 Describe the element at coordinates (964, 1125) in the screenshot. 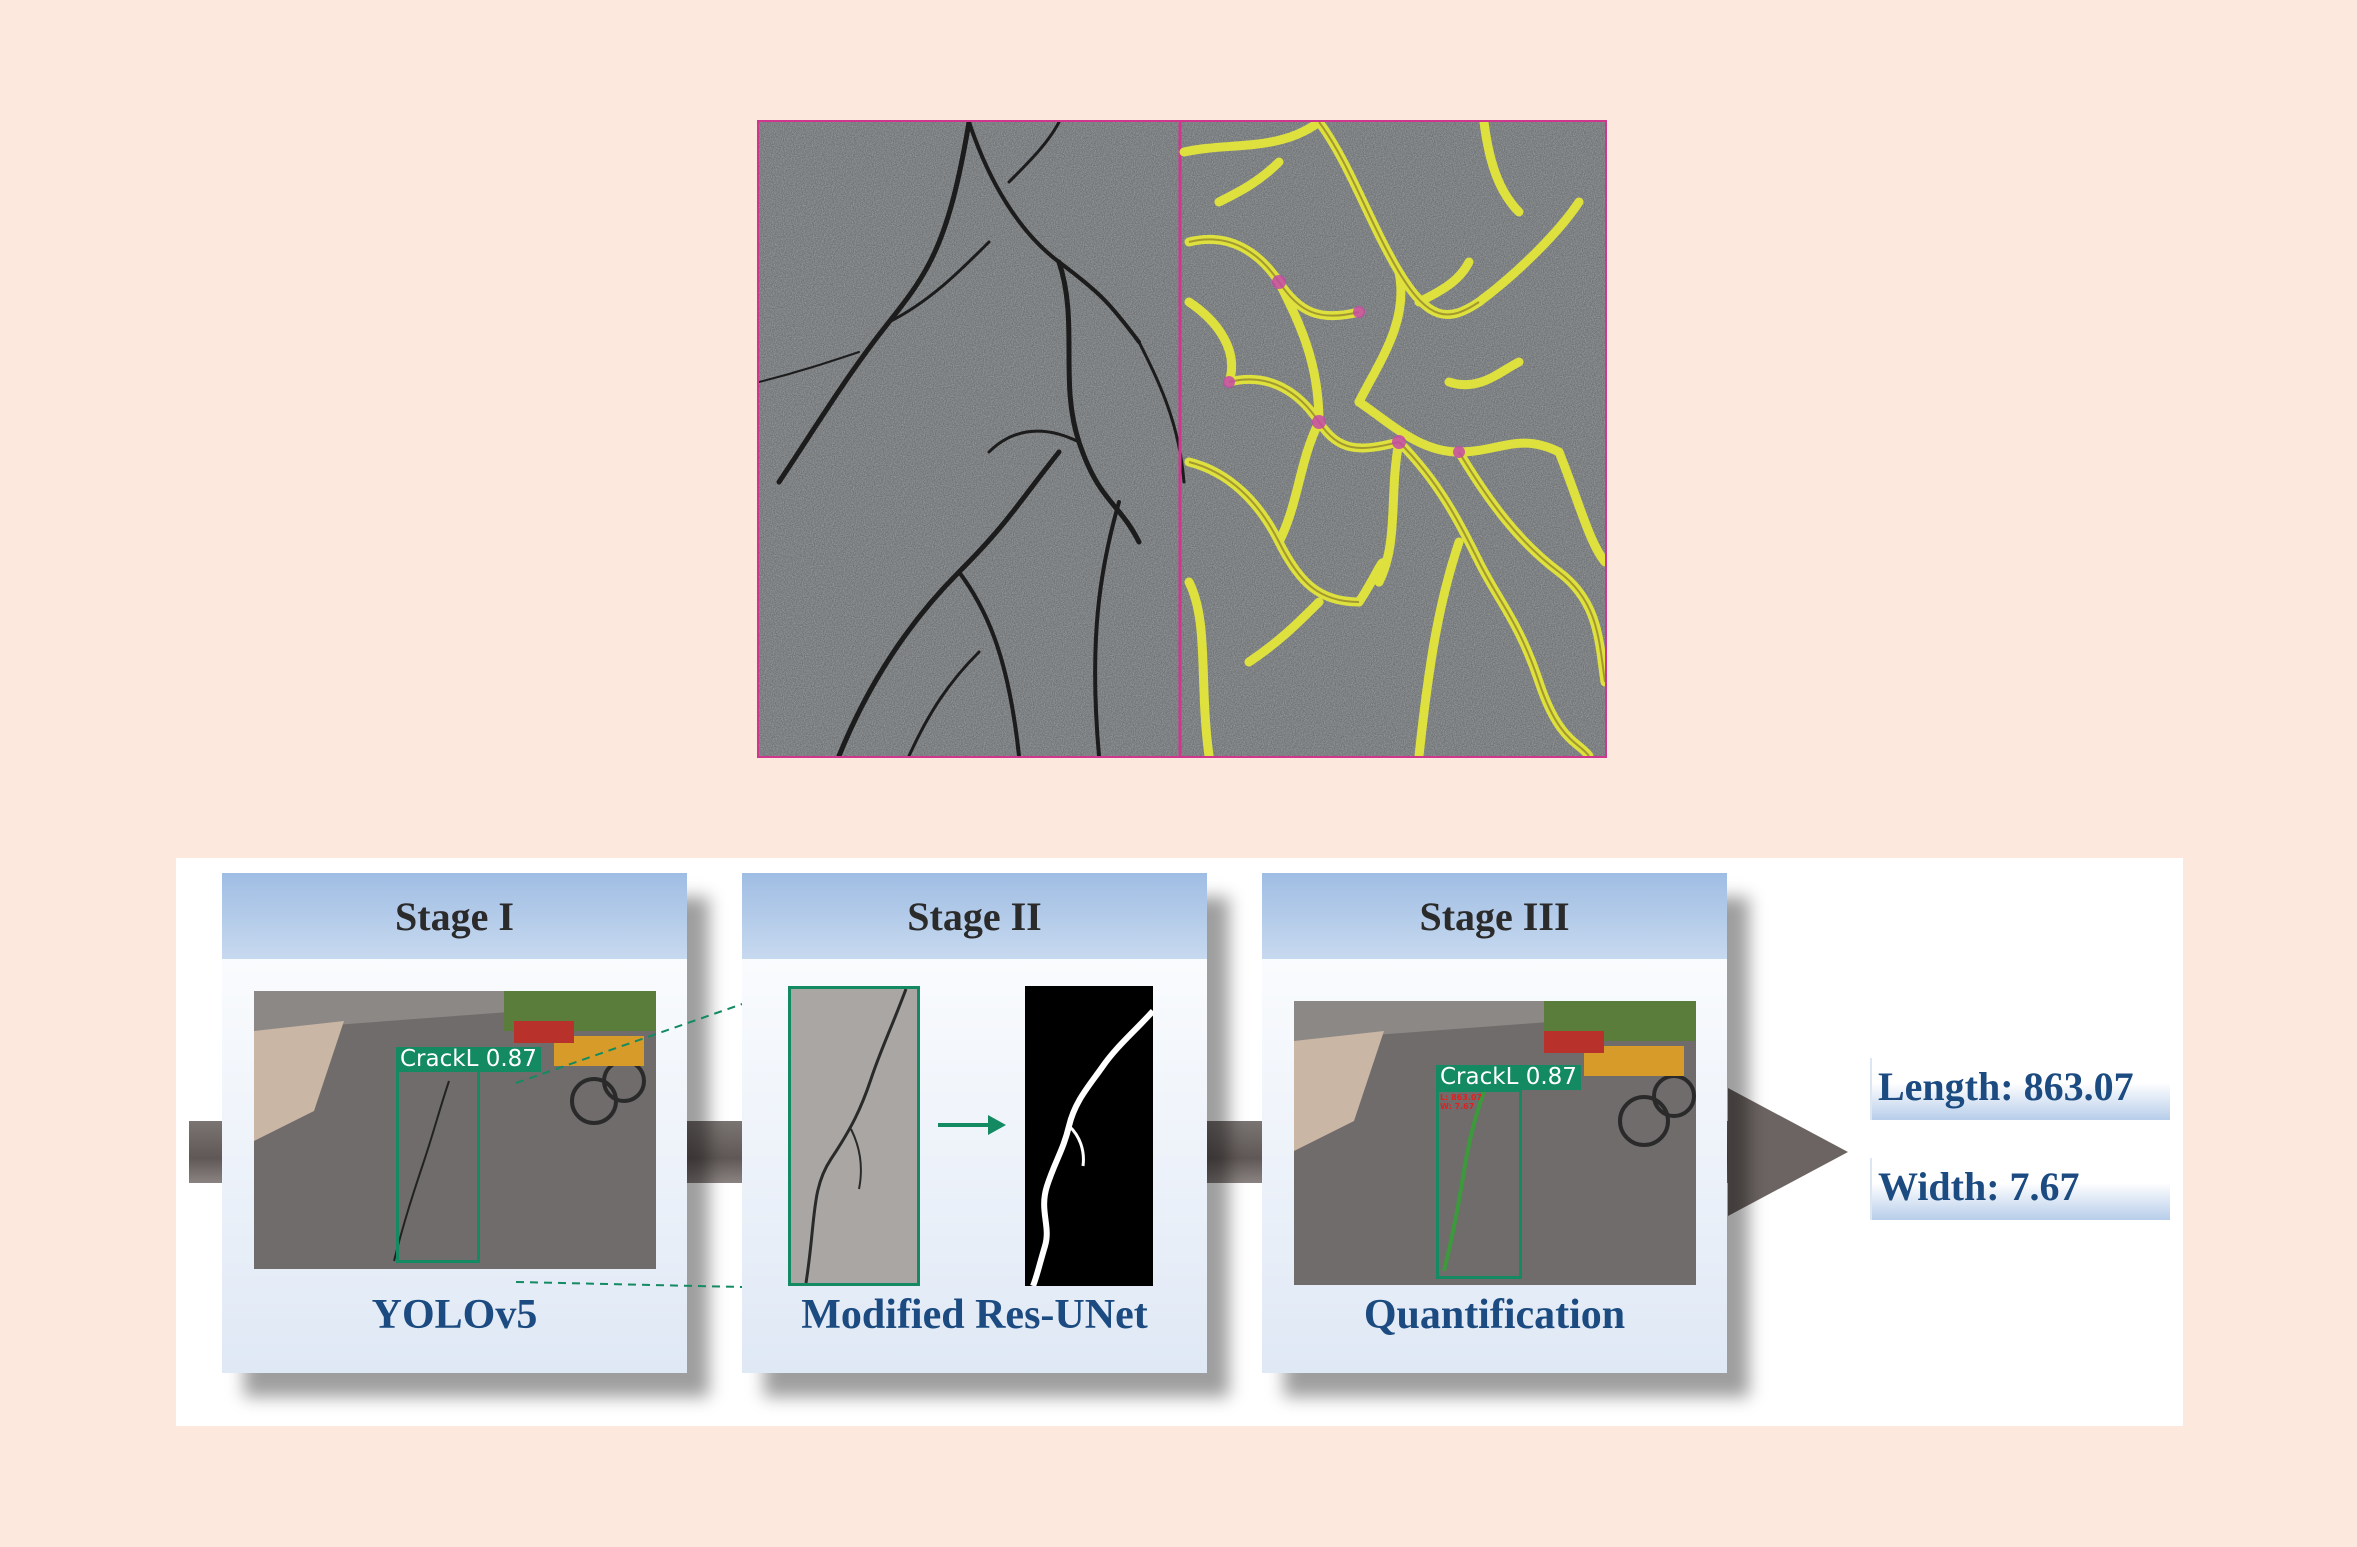

I see `arrow-icon-shaft` at that location.